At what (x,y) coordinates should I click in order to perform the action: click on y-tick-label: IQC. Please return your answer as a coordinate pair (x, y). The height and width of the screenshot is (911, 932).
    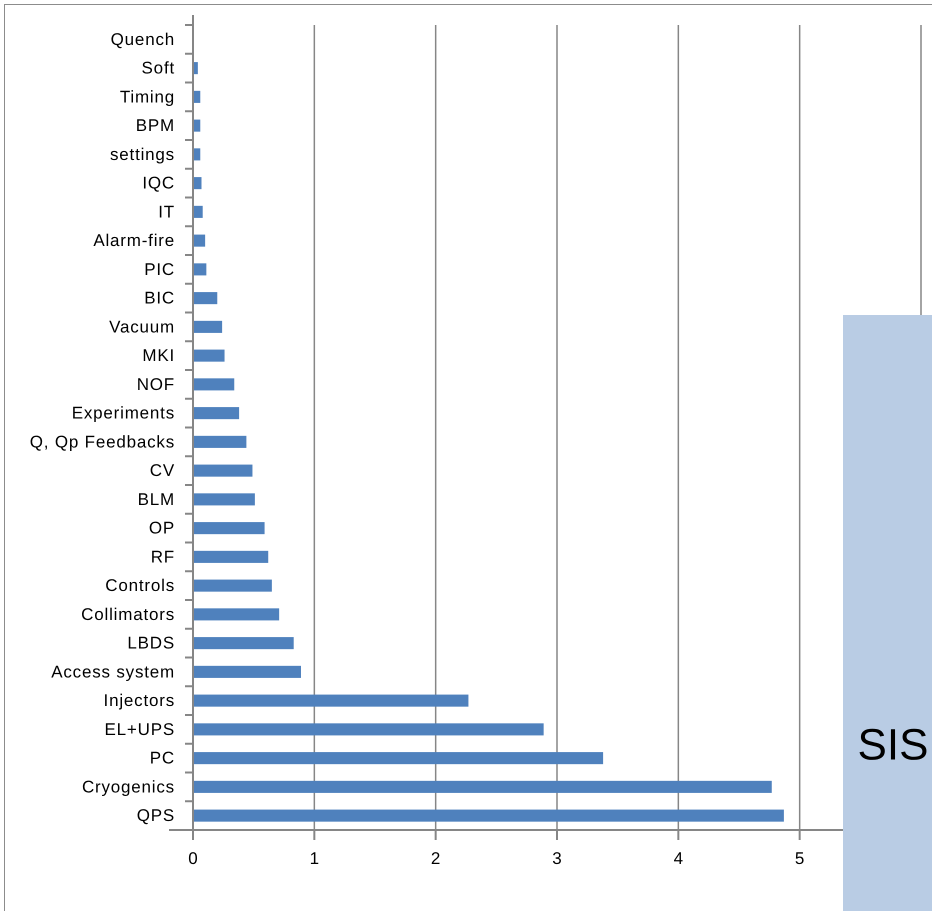
    Looking at the image, I should click on (158, 183).